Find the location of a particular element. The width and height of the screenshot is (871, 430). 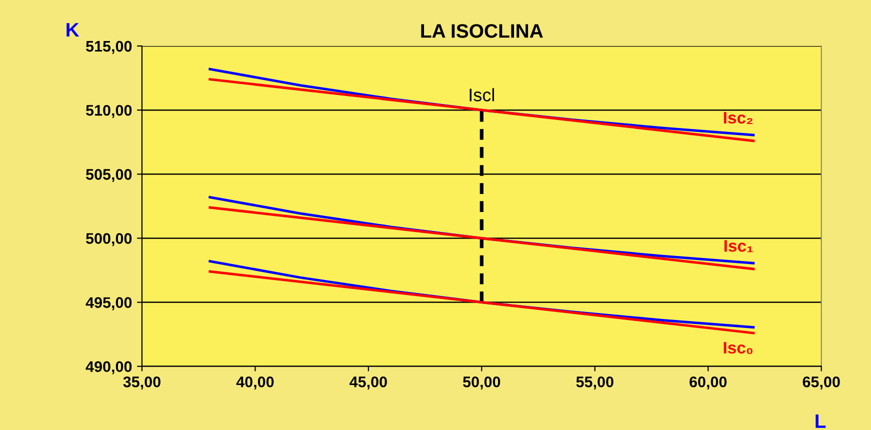

x-tick-label: 40,00 is located at coordinates (255, 383).